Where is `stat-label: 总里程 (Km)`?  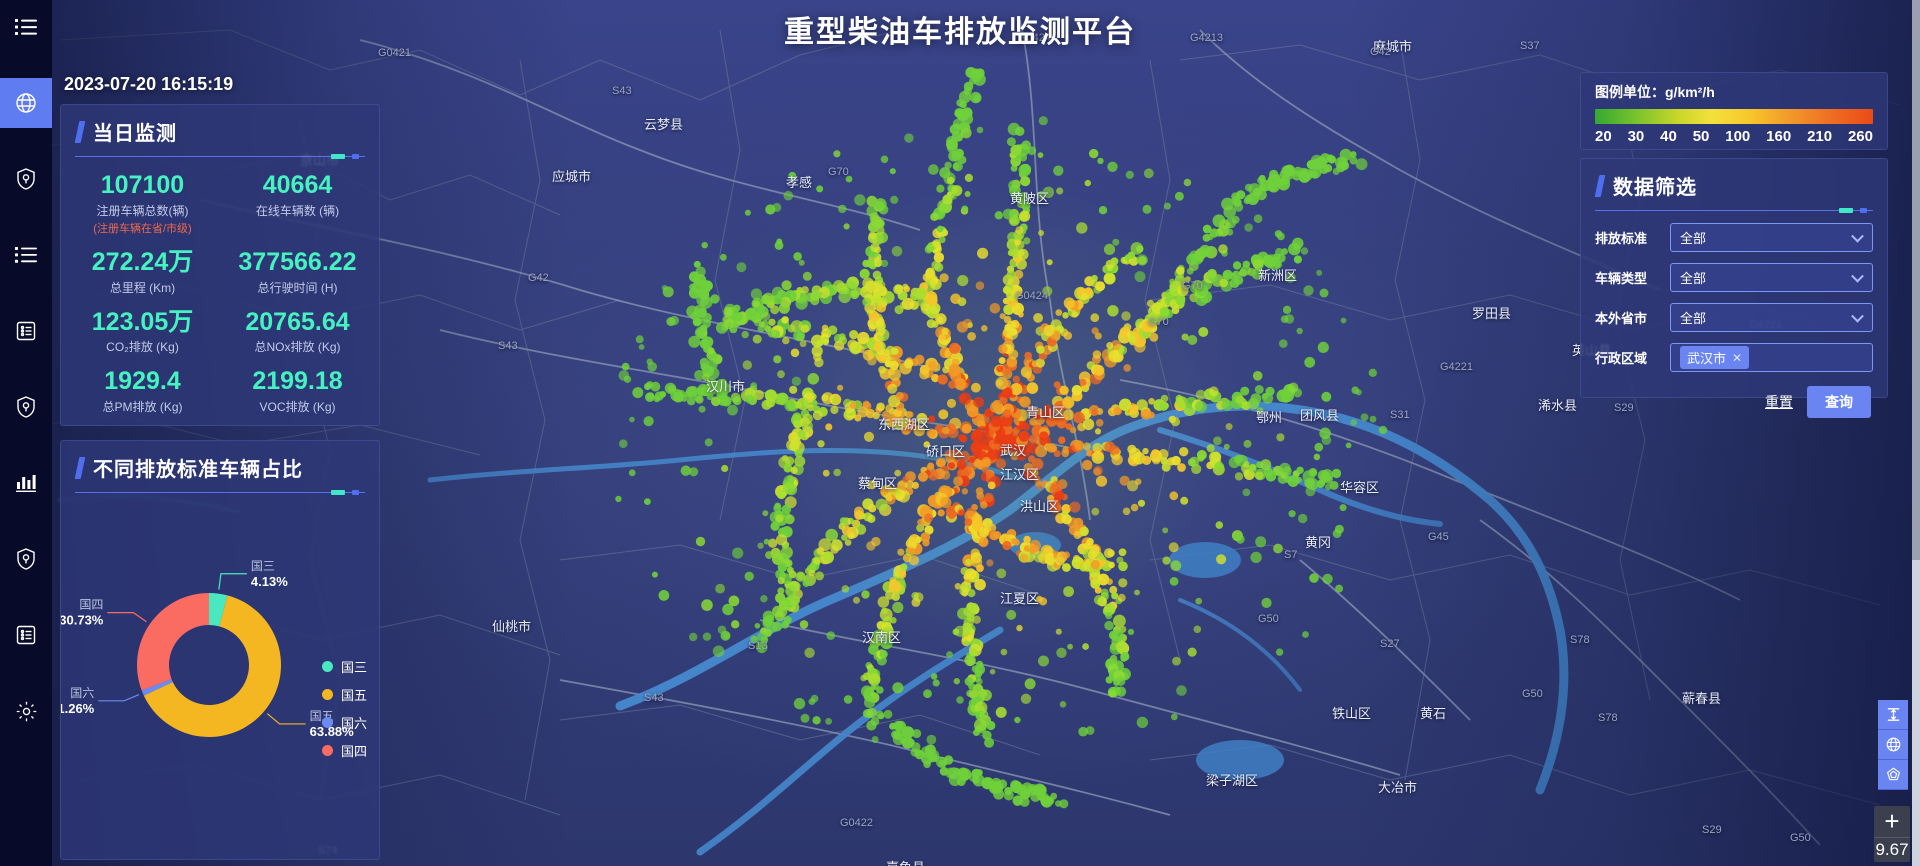
stat-label: 总里程 (Km) is located at coordinates (142, 287).